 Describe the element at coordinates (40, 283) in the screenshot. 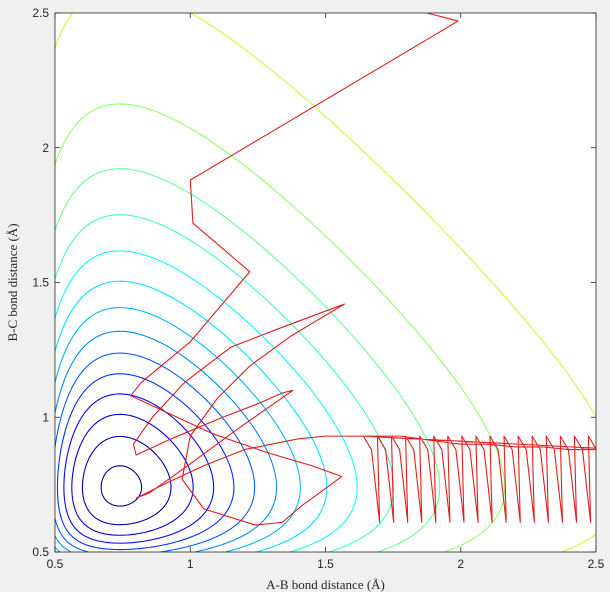

I see `y-tick-label: 1.5` at that location.